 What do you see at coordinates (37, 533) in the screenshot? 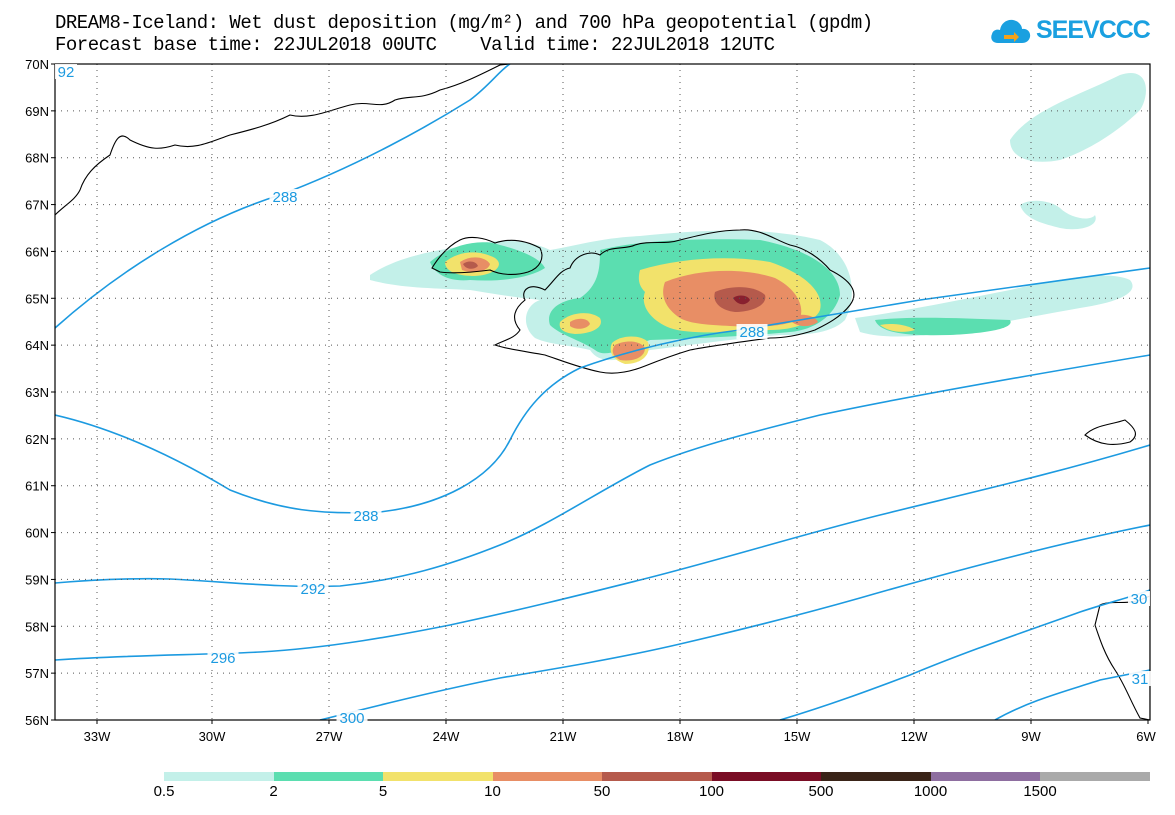
I see `lat-label: 60N` at bounding box center [37, 533].